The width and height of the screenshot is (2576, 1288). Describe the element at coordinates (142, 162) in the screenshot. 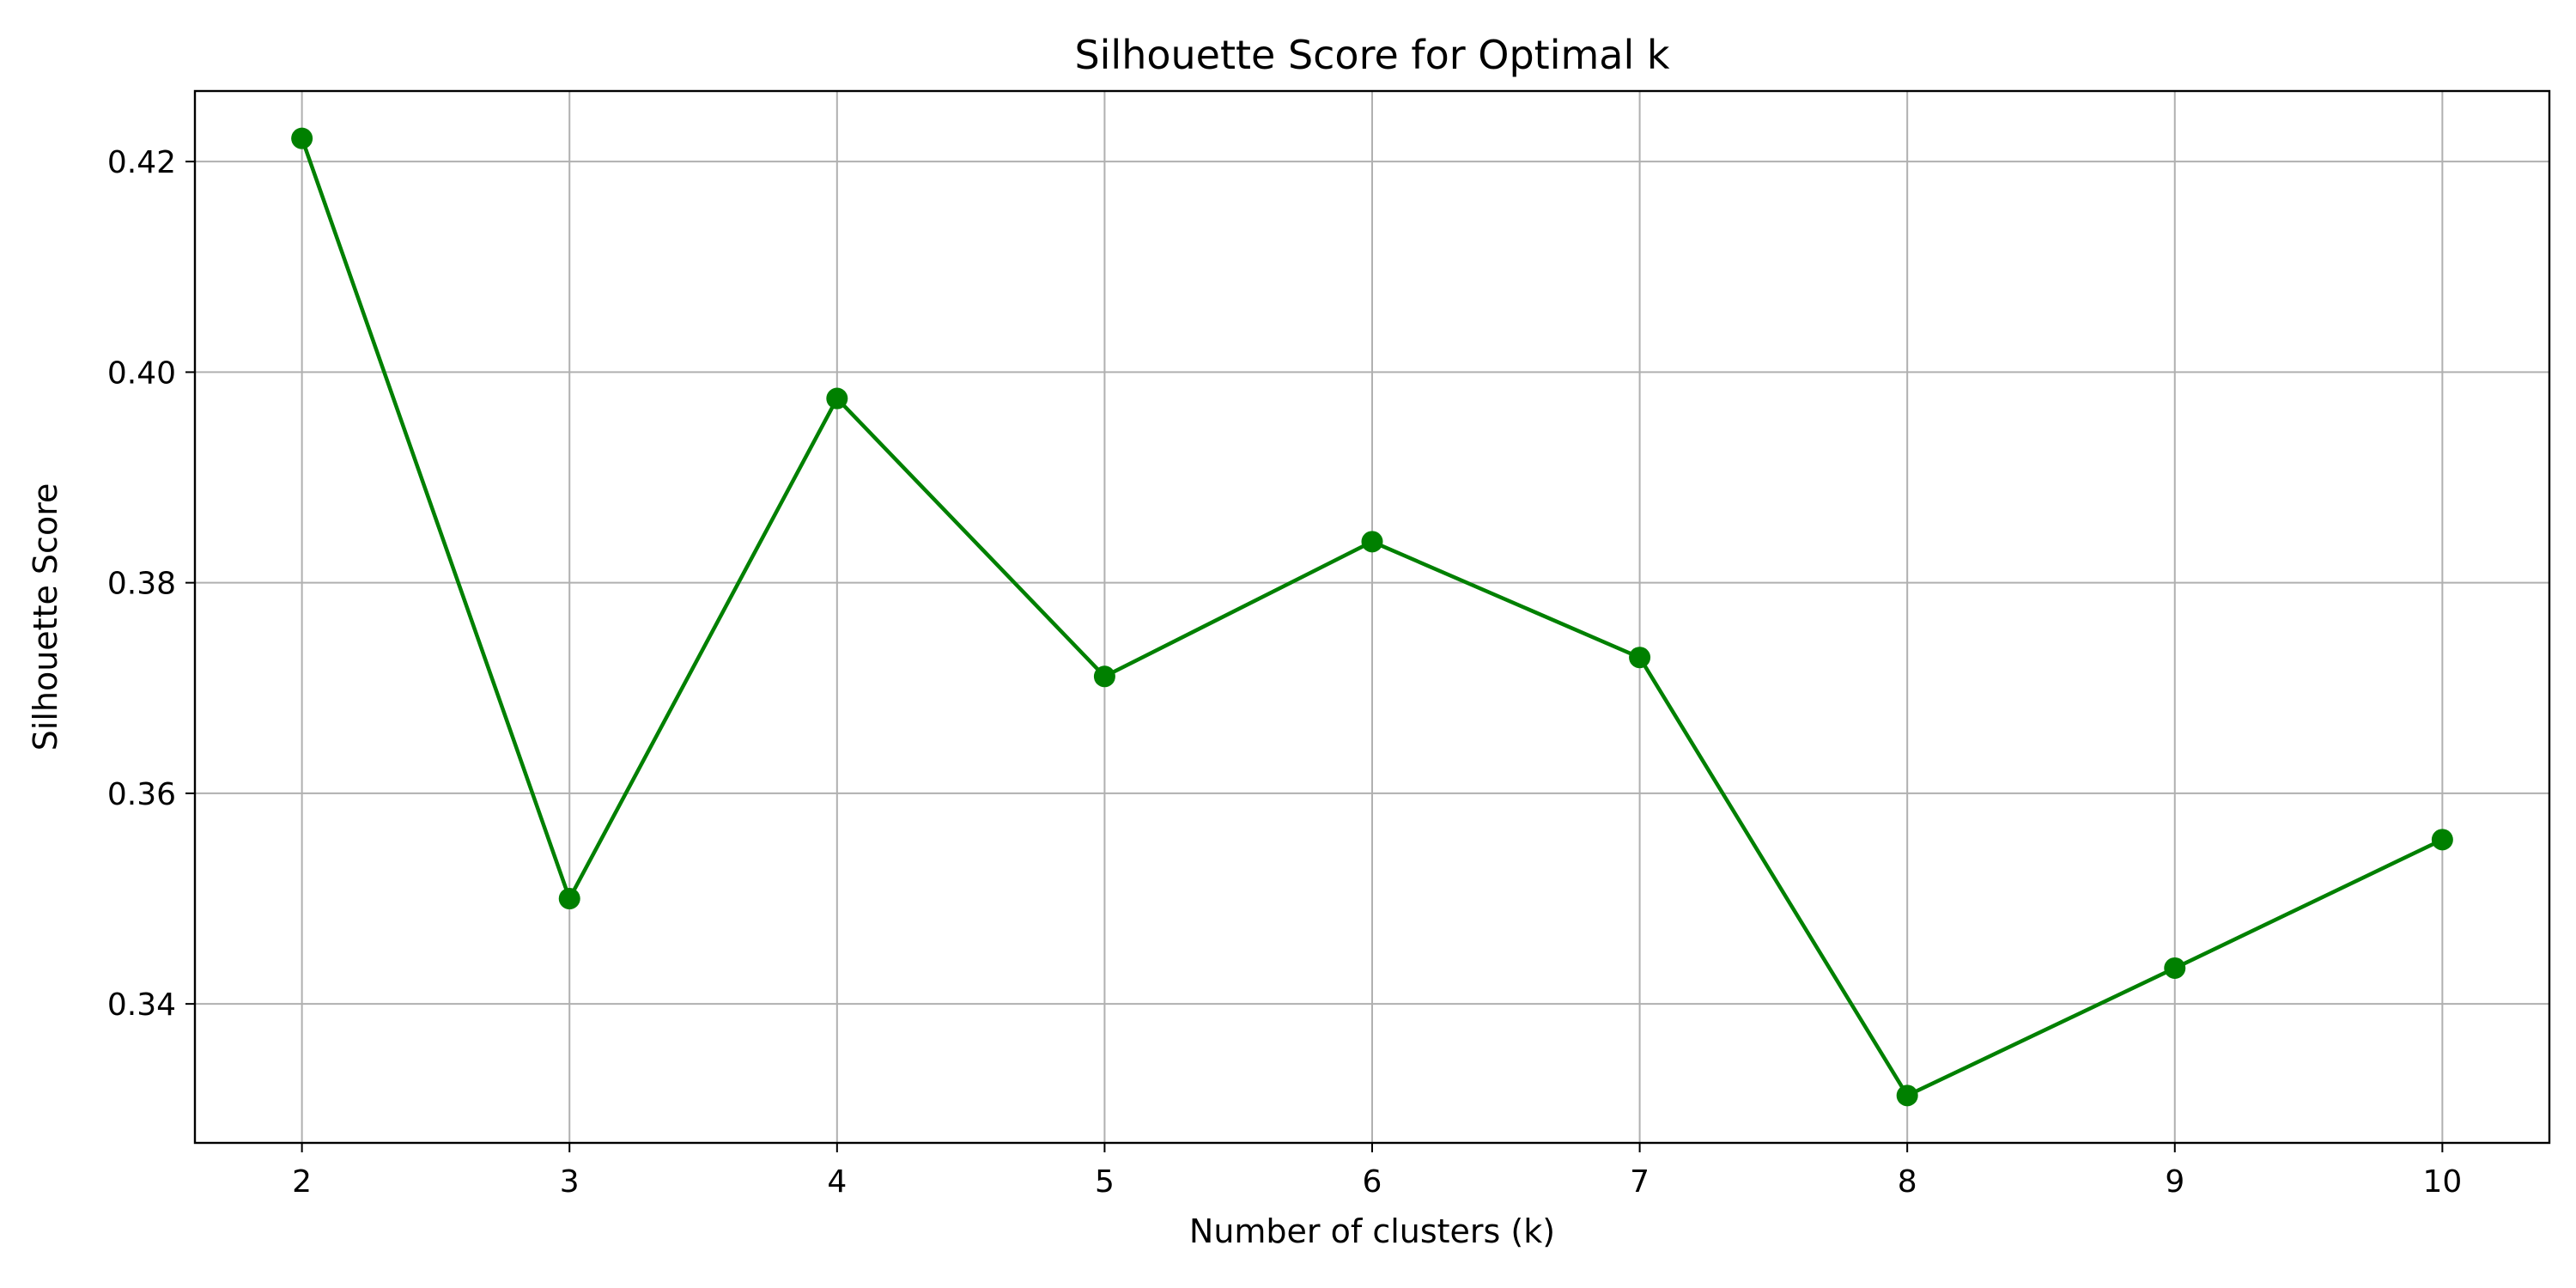

I see `y-tick-label: 0.42` at that location.